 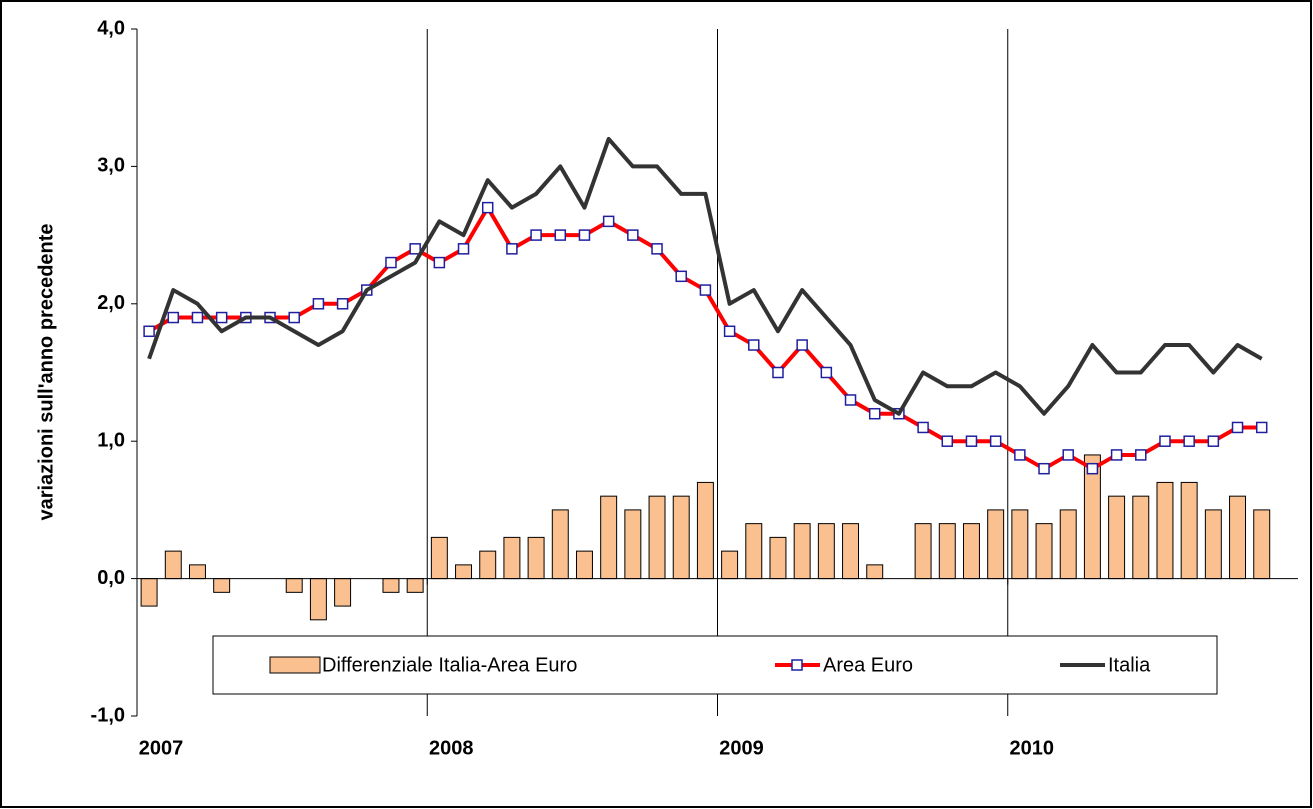 I want to click on y-axis-title: variazioni sull'anno precedente, so click(x=46, y=371).